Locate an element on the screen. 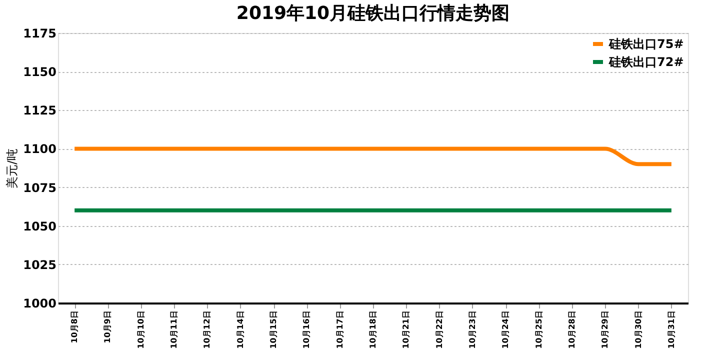 This screenshot has width=716, height=353. x-tick-label: 10月9日 is located at coordinates (107, 327).